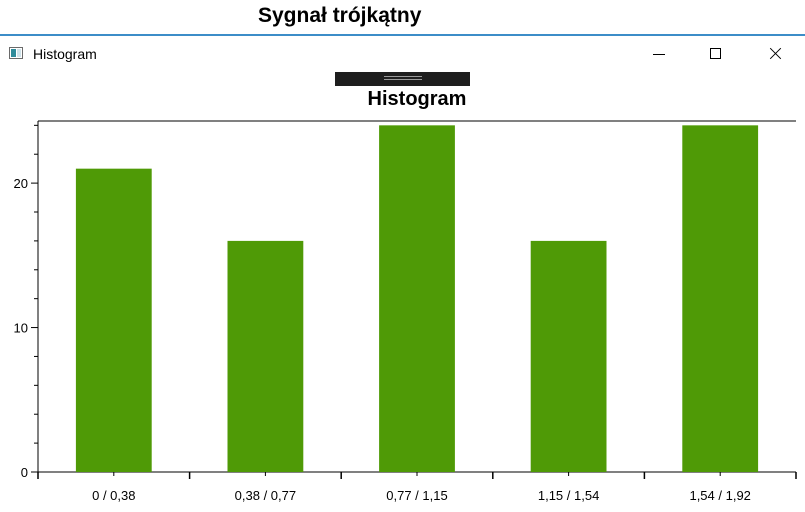 This screenshot has width=805, height=512. What do you see at coordinates (24, 472) in the screenshot?
I see `y-tick-label: 0` at bounding box center [24, 472].